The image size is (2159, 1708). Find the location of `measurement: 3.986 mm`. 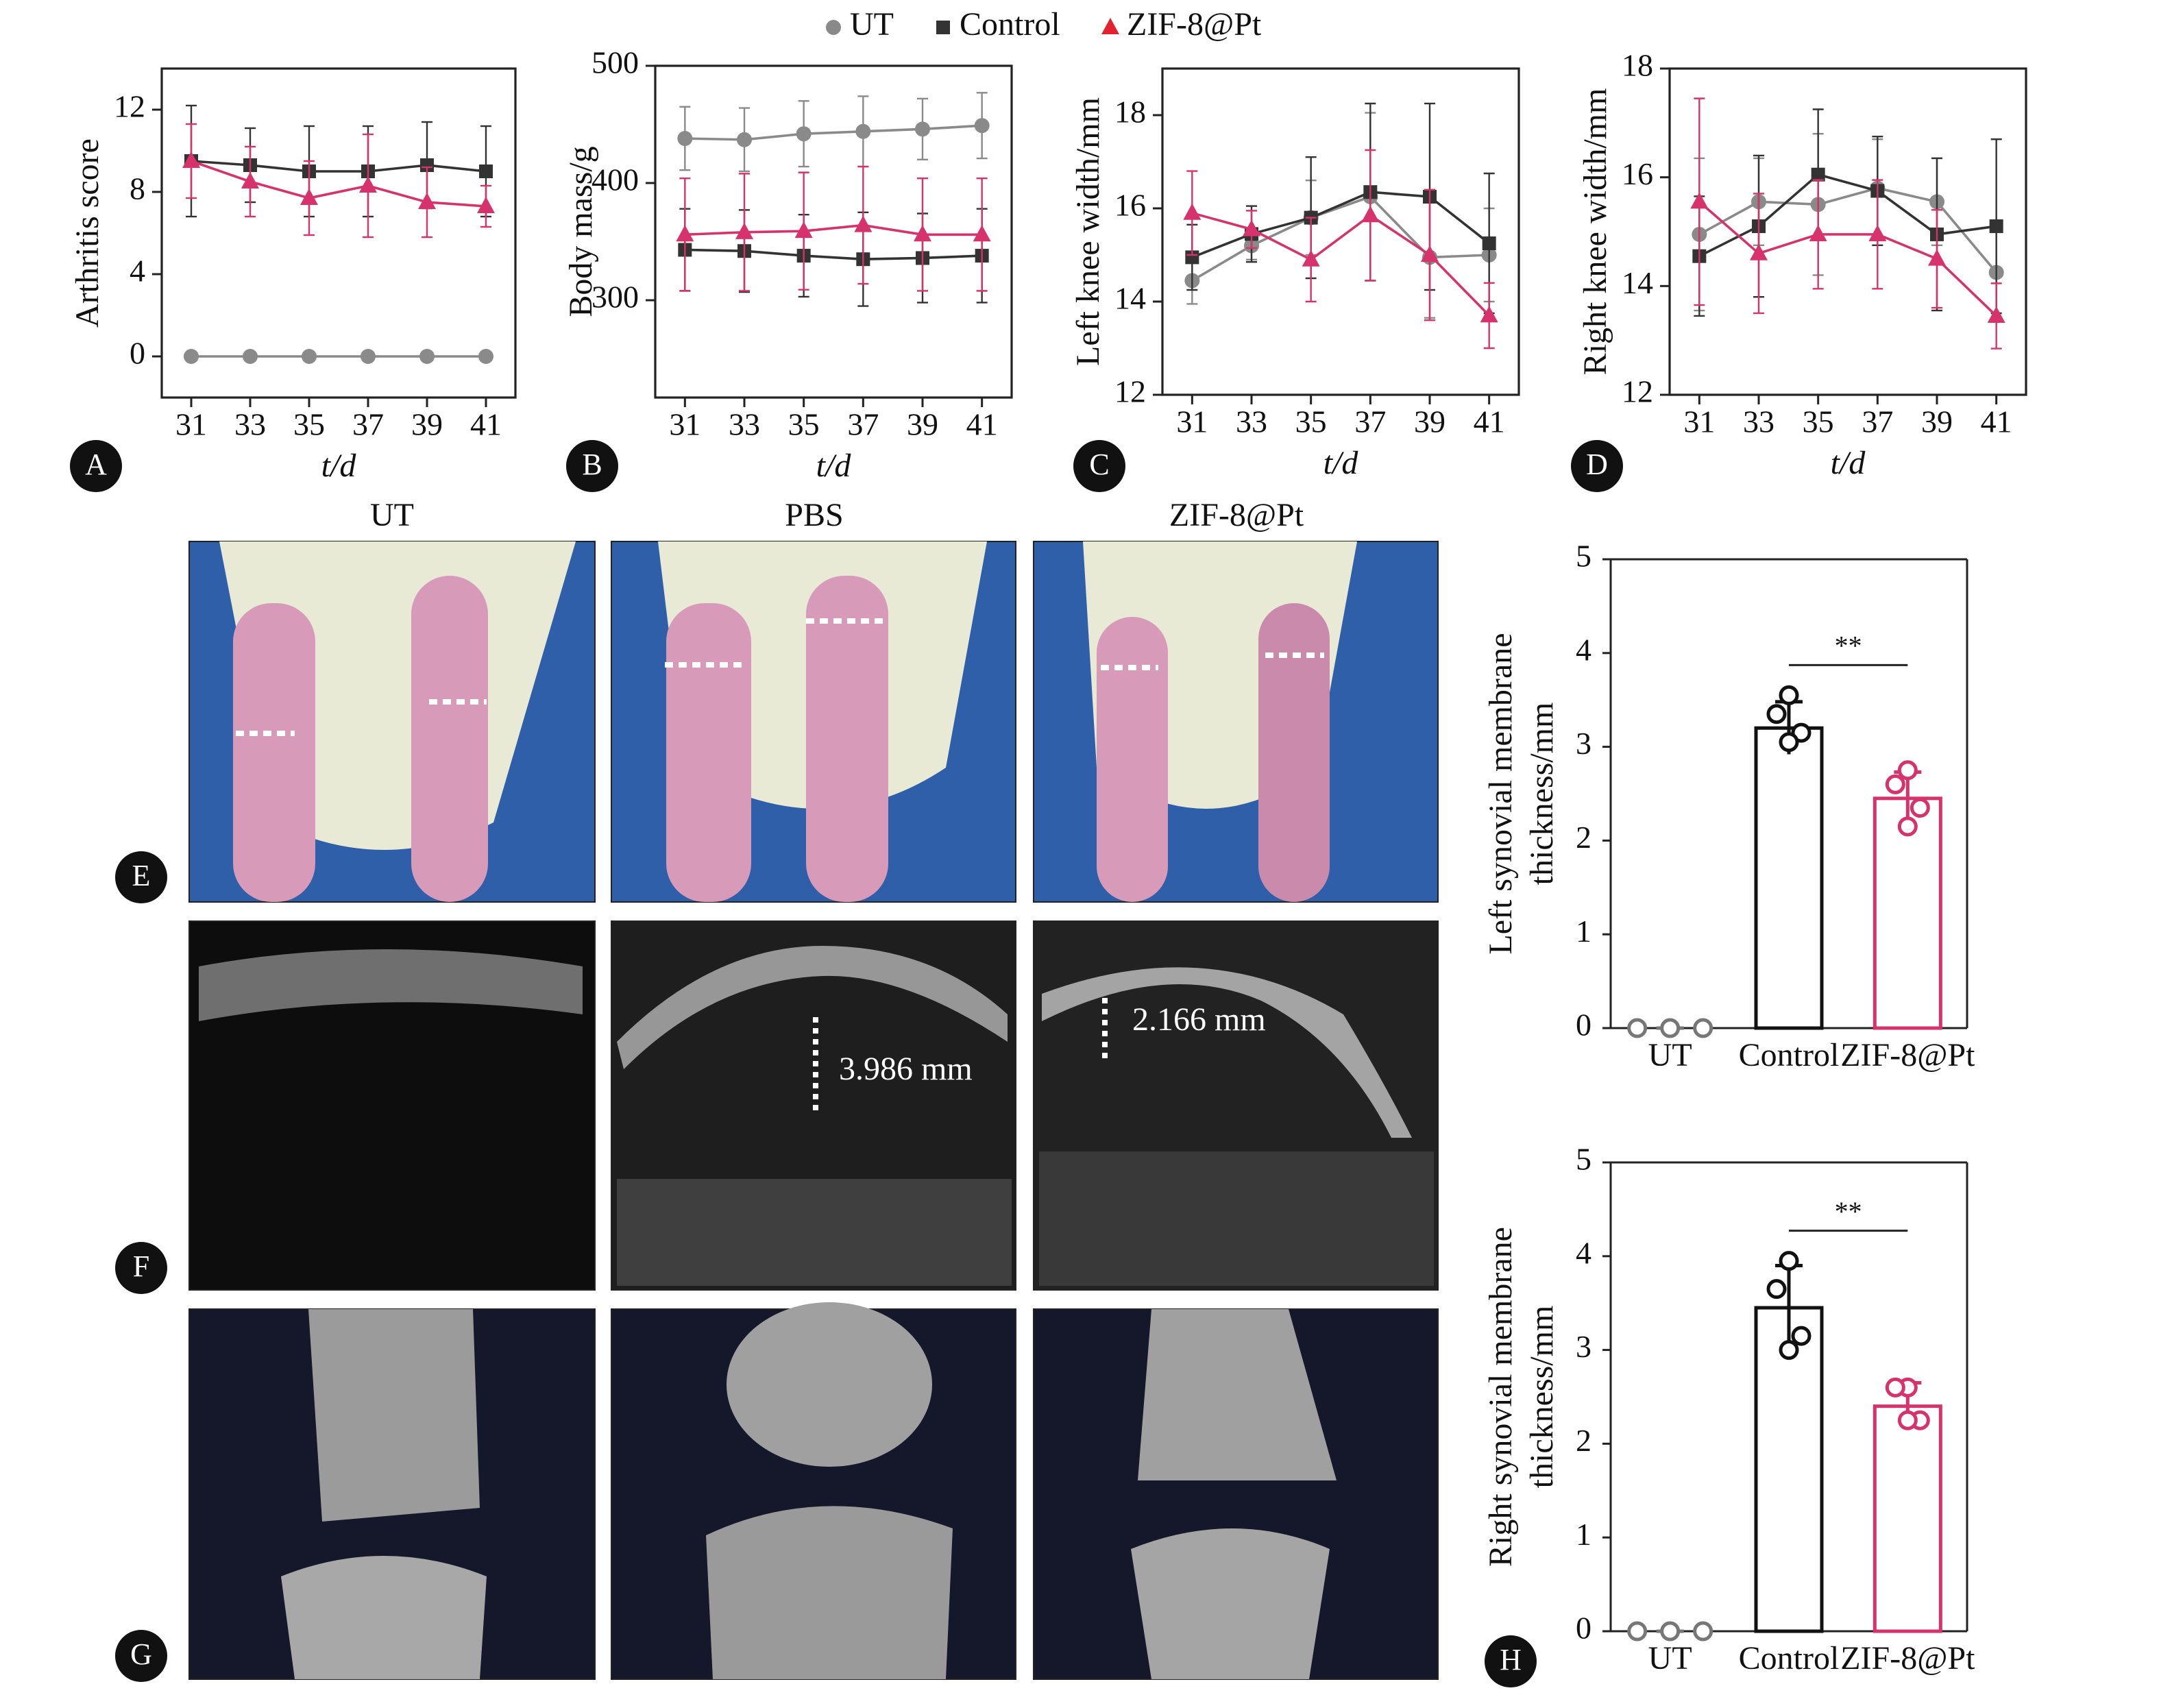

measurement: 3.986 mm is located at coordinates (906, 1069).